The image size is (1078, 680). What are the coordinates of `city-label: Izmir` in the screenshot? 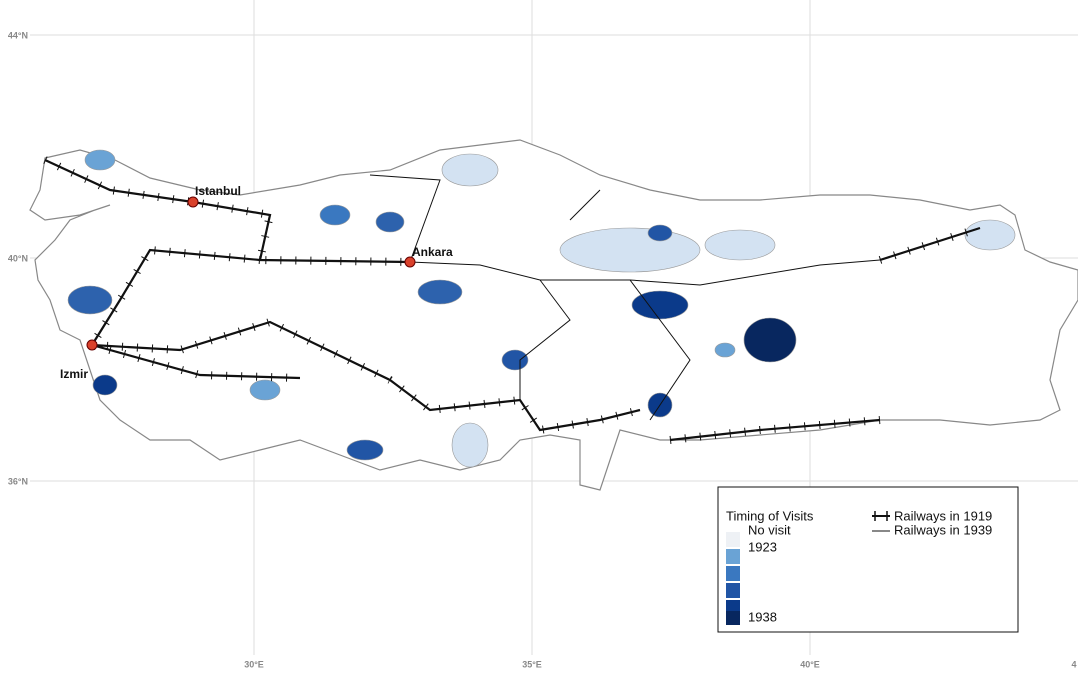 It's located at (74, 374).